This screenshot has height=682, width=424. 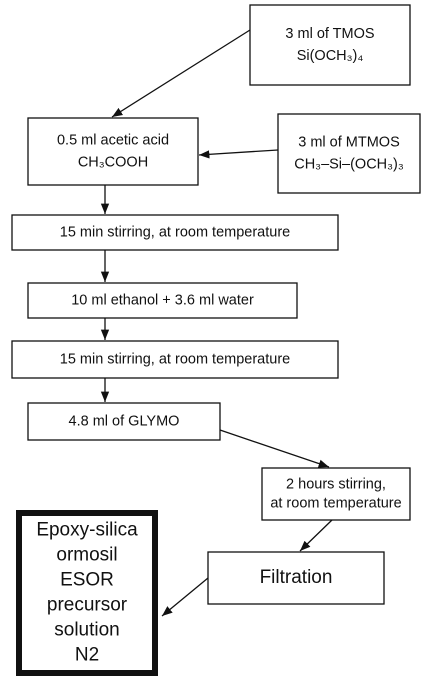 What do you see at coordinates (87, 655) in the screenshot?
I see `node-label: N2` at bounding box center [87, 655].